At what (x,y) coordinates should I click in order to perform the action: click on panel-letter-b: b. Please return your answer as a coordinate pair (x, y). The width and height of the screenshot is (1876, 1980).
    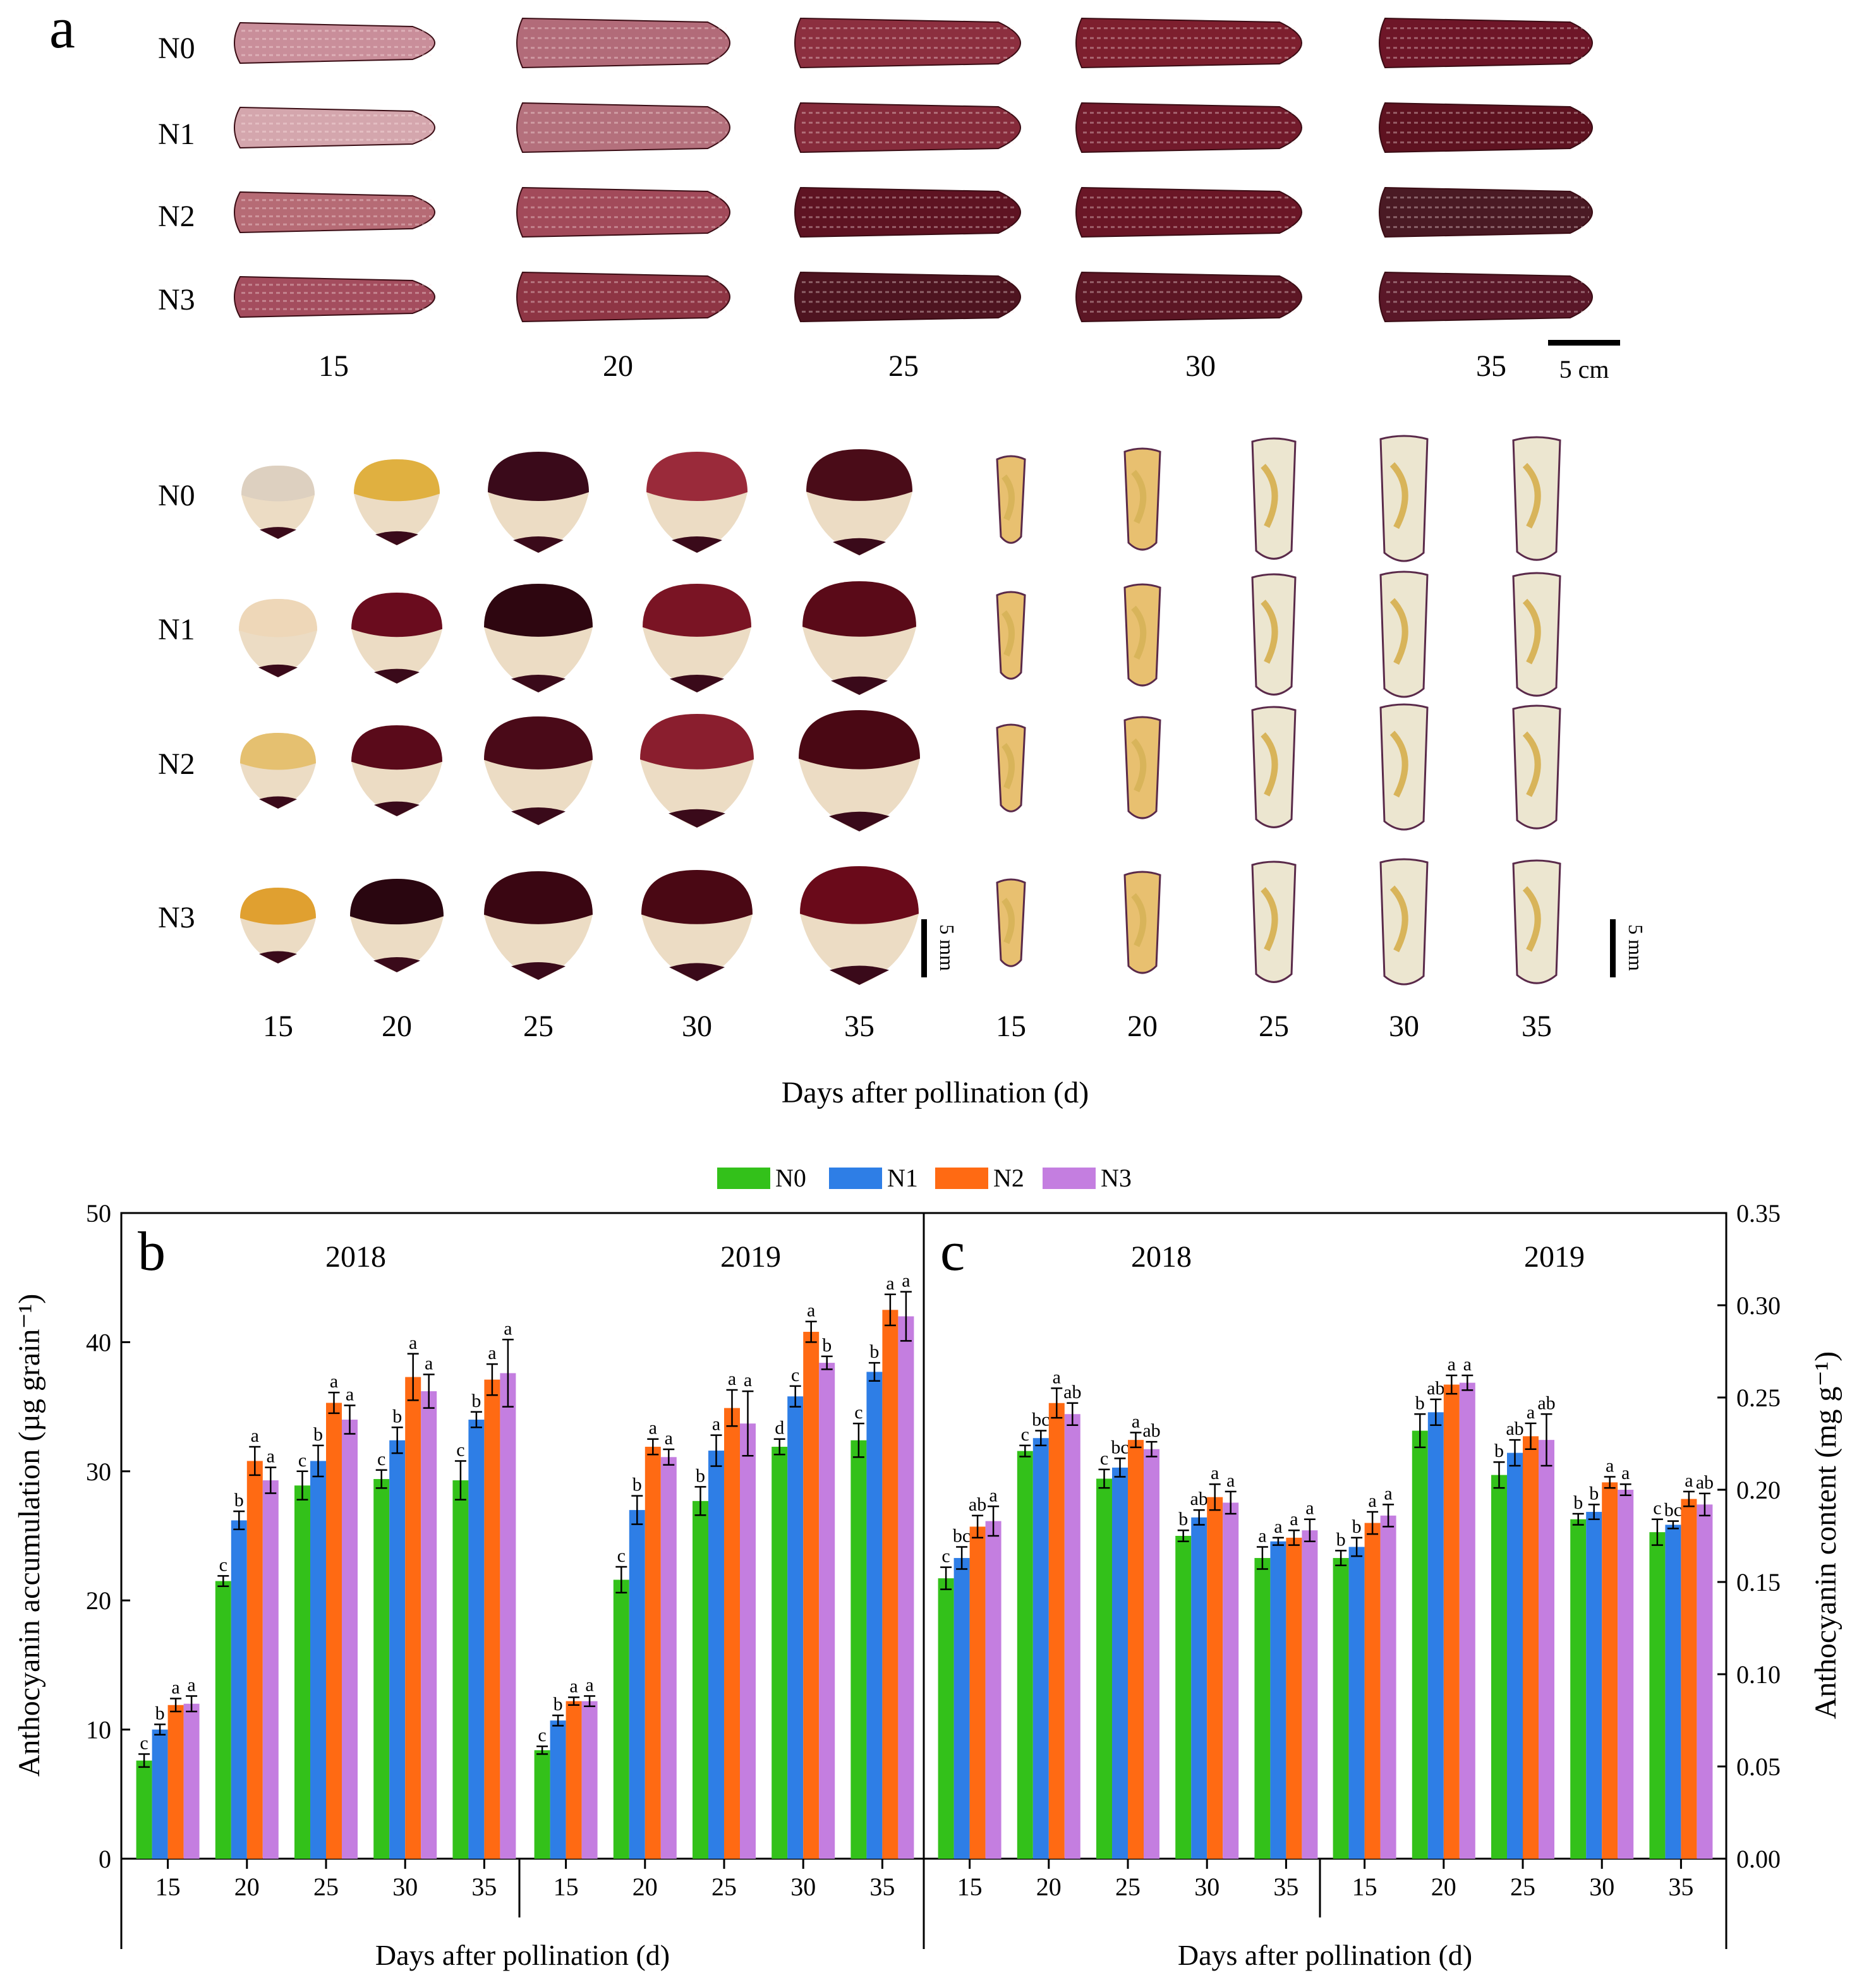
    Looking at the image, I should click on (152, 1252).